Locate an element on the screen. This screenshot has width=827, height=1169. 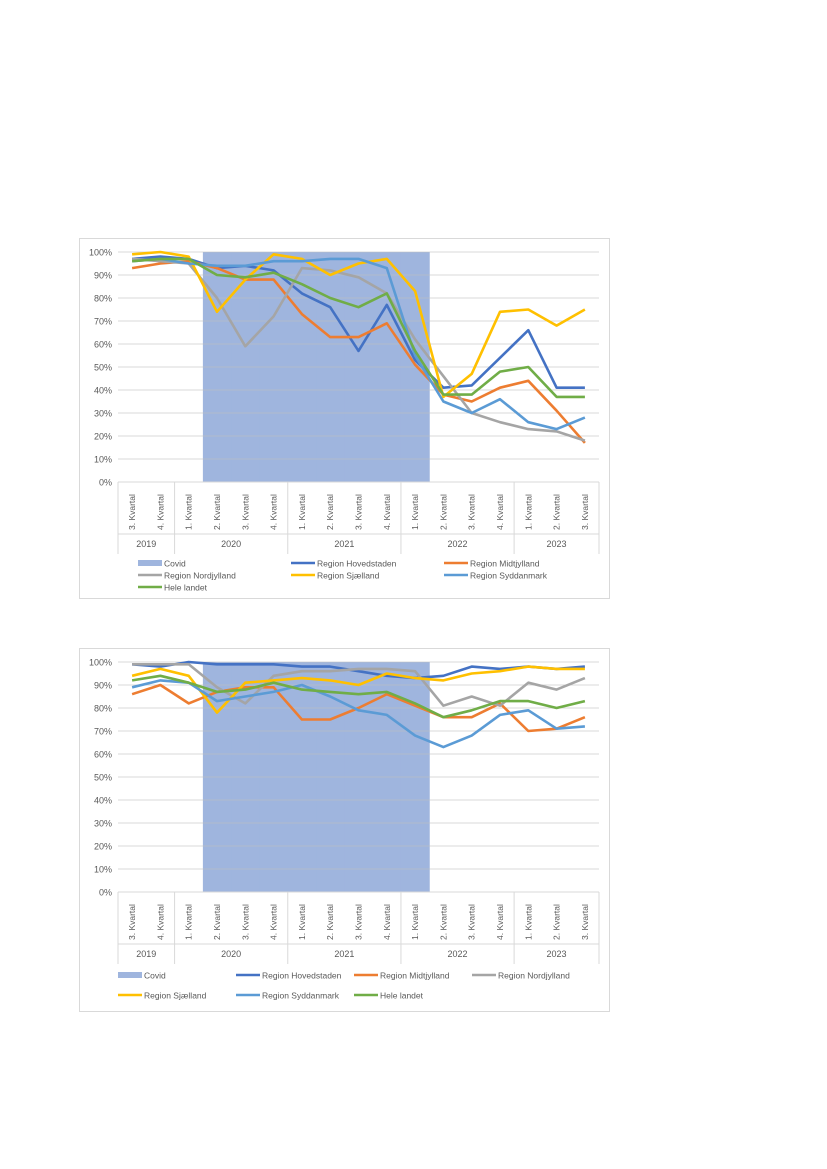
series-region-syddanmark is located at coordinates (358, 714).